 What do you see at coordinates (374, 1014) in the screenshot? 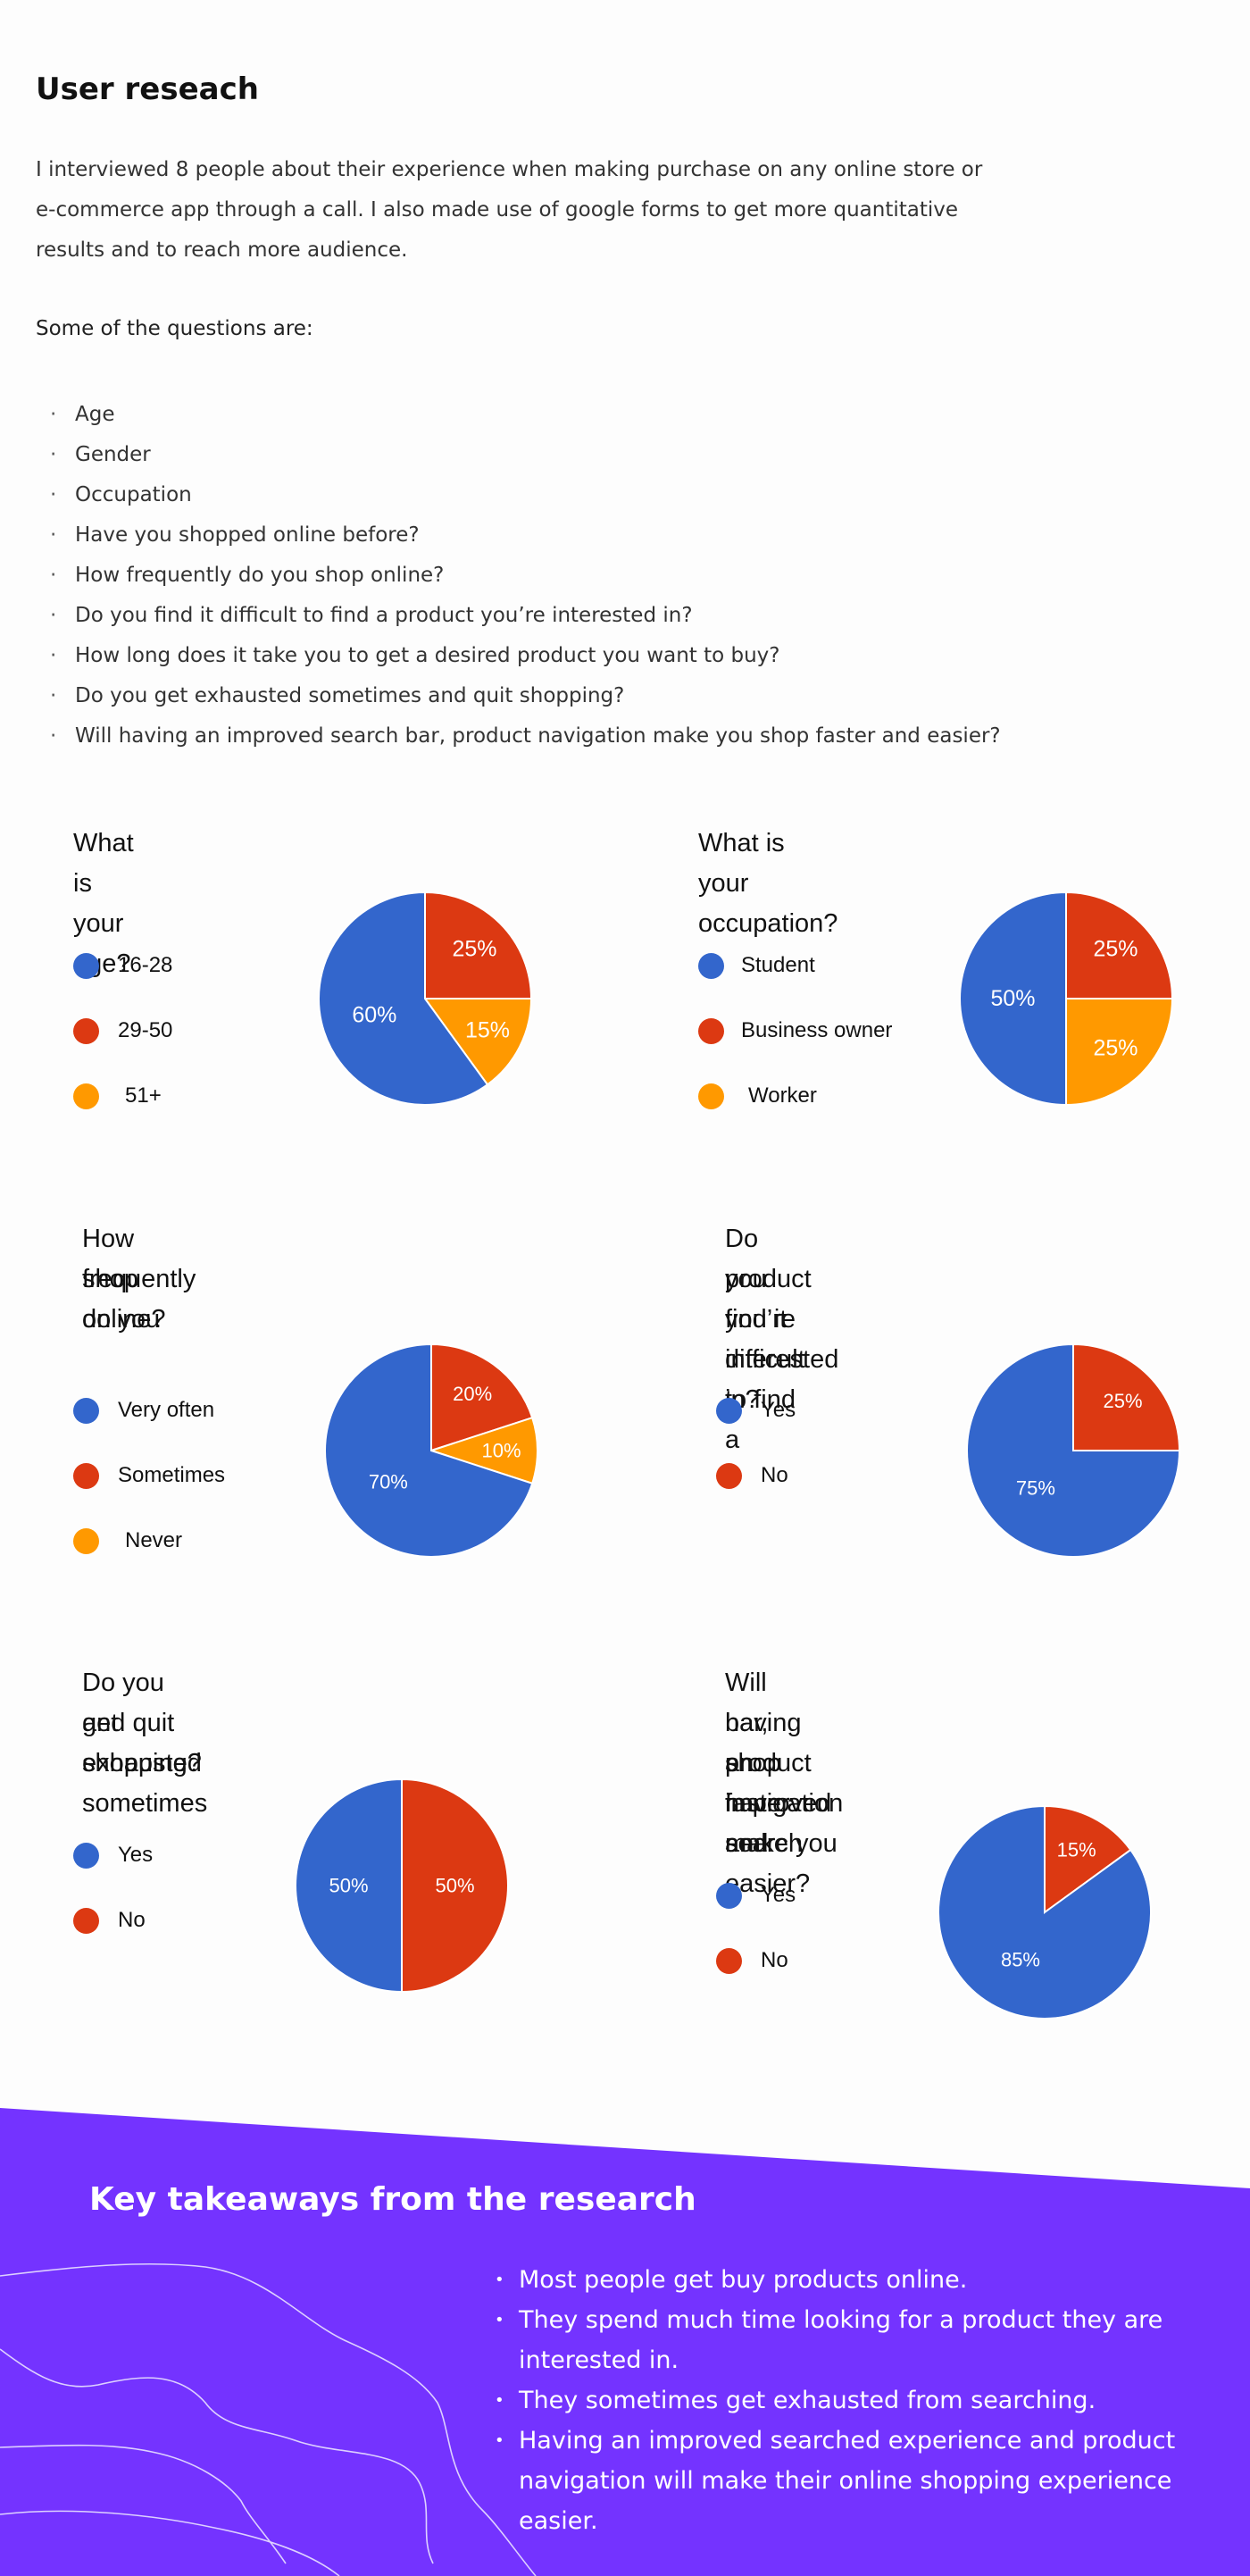
I see `slice-label: 60%` at bounding box center [374, 1014].